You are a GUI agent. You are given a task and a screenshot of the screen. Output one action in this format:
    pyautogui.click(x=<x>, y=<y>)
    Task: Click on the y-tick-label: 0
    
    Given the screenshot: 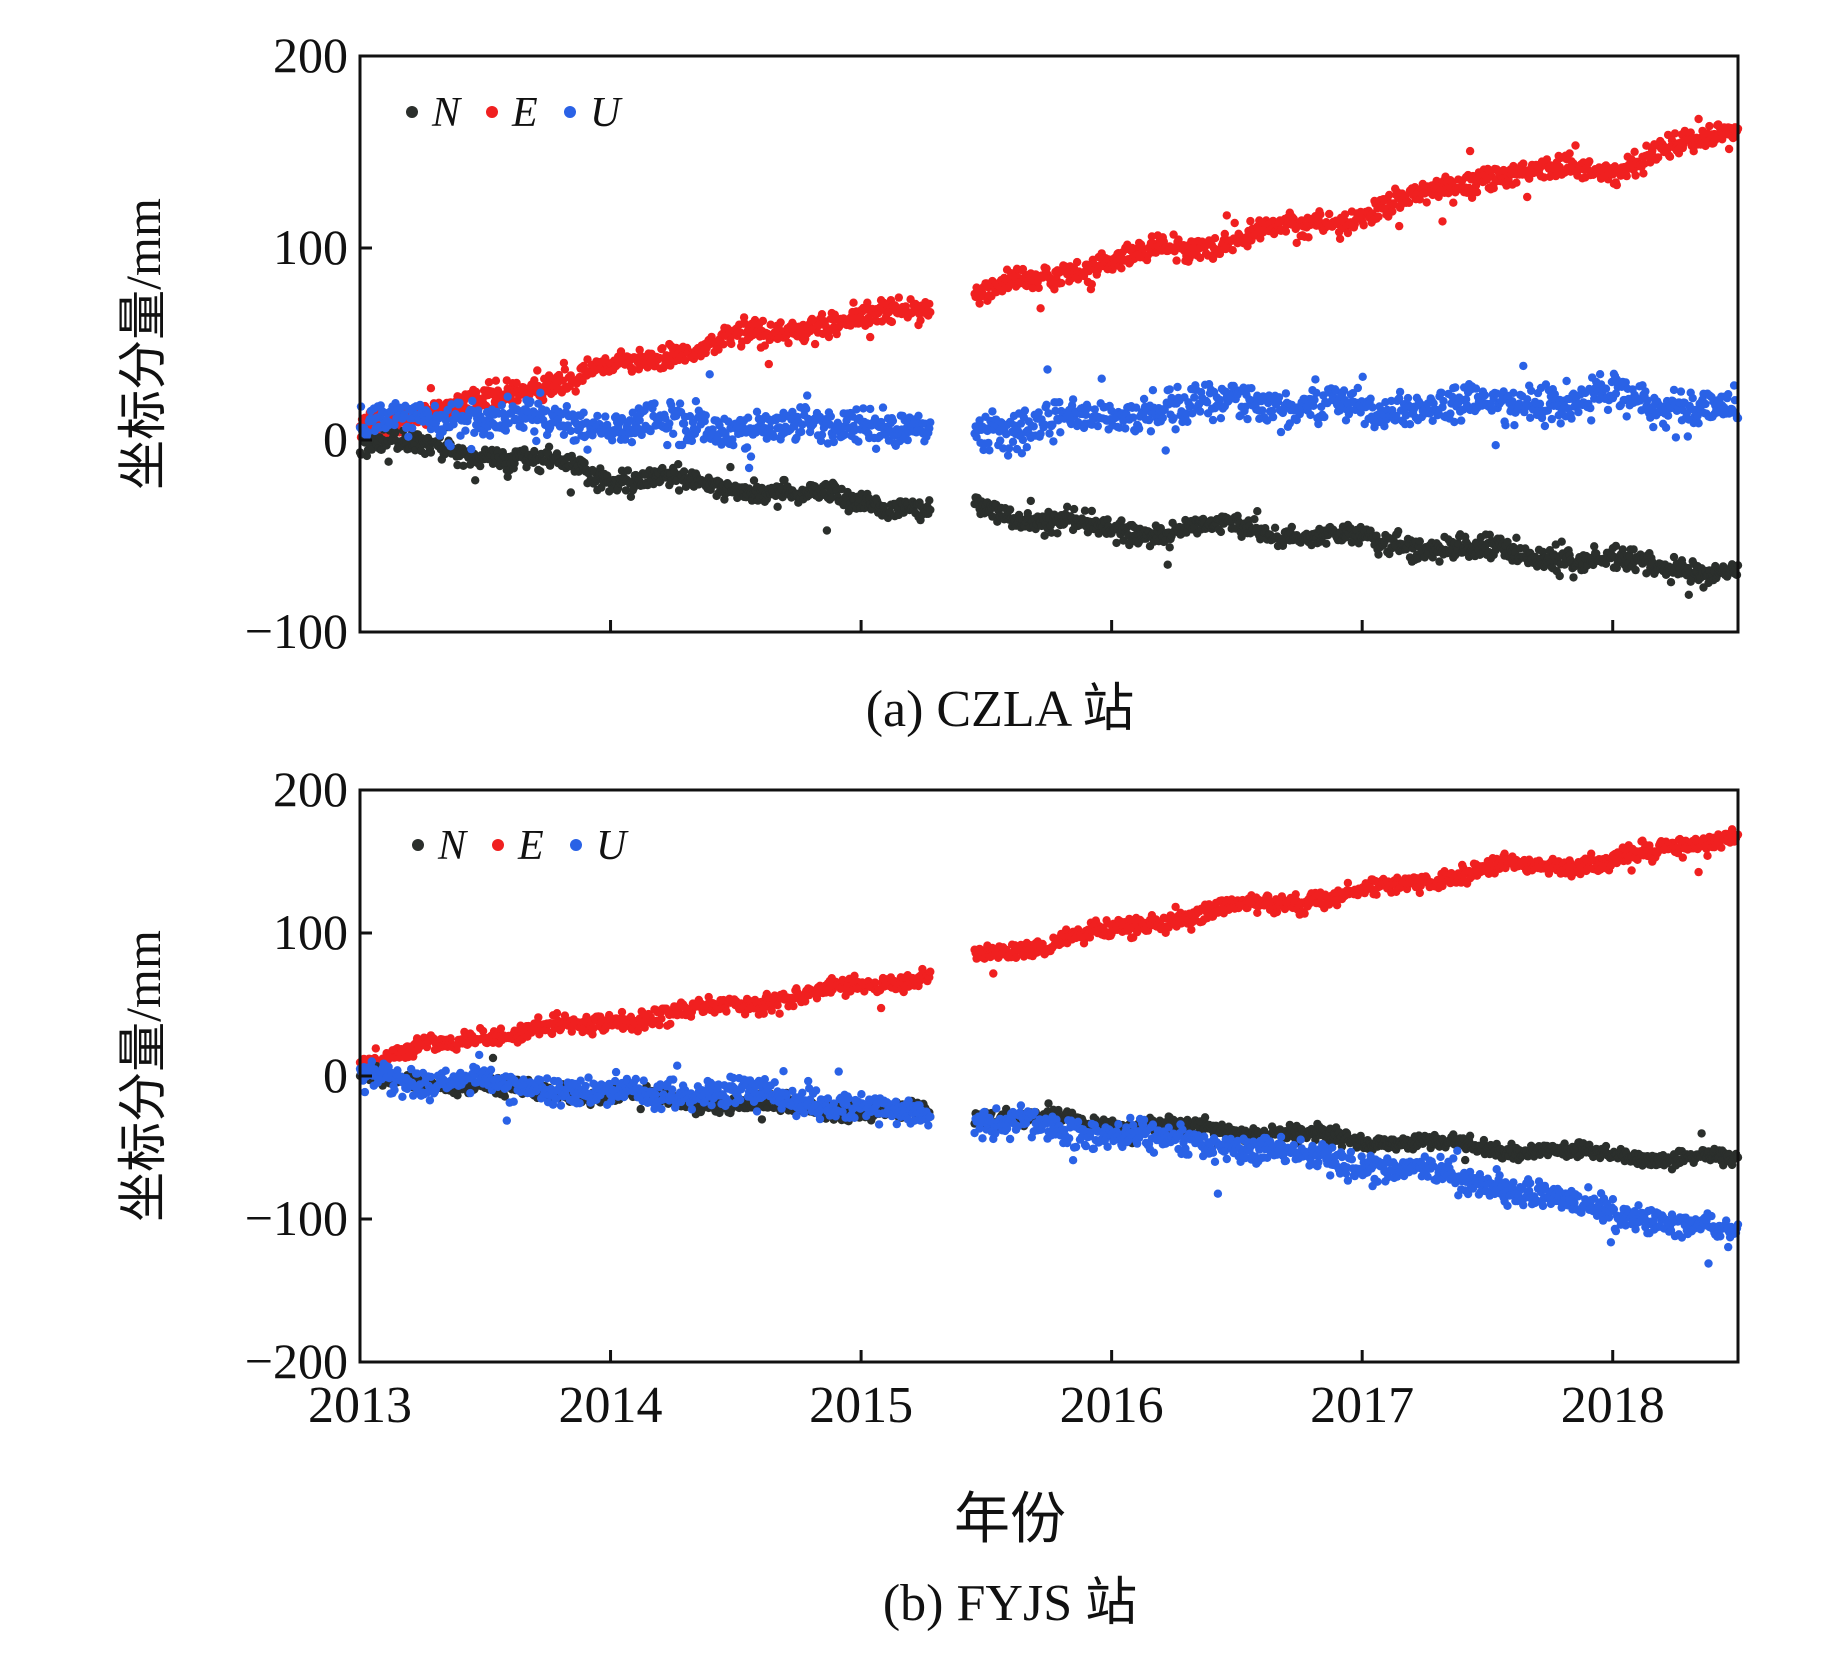 What is the action you would take?
    pyautogui.click(x=335, y=439)
    